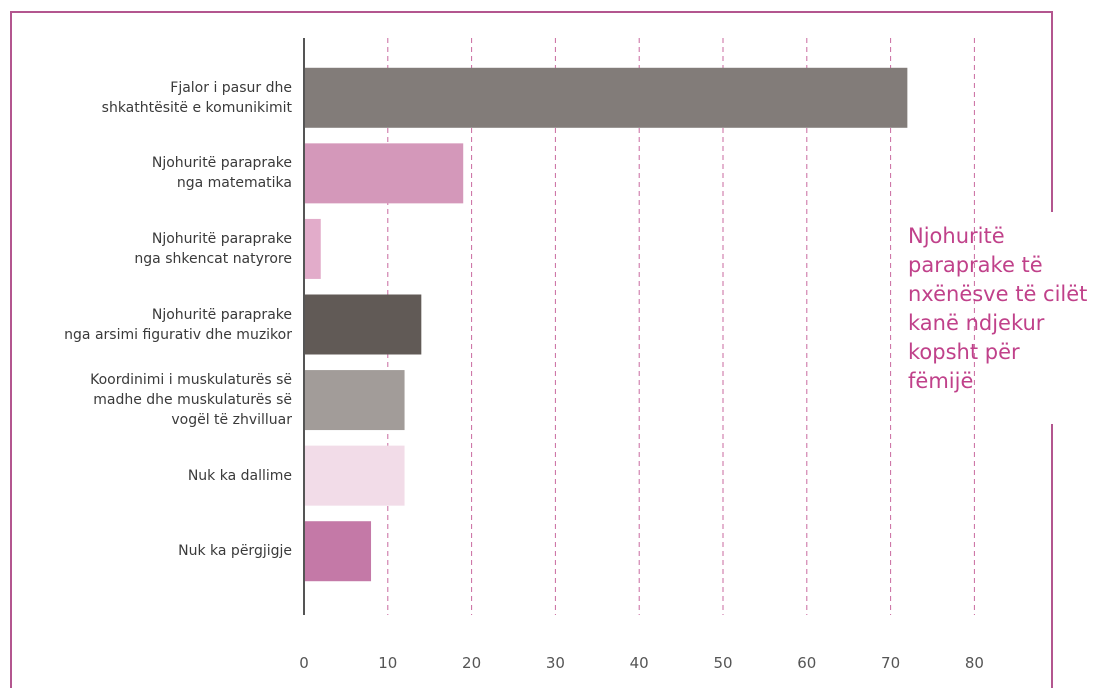 The width and height of the screenshot is (1103, 688). I want to click on x-tick-label: 50, so click(723, 663).